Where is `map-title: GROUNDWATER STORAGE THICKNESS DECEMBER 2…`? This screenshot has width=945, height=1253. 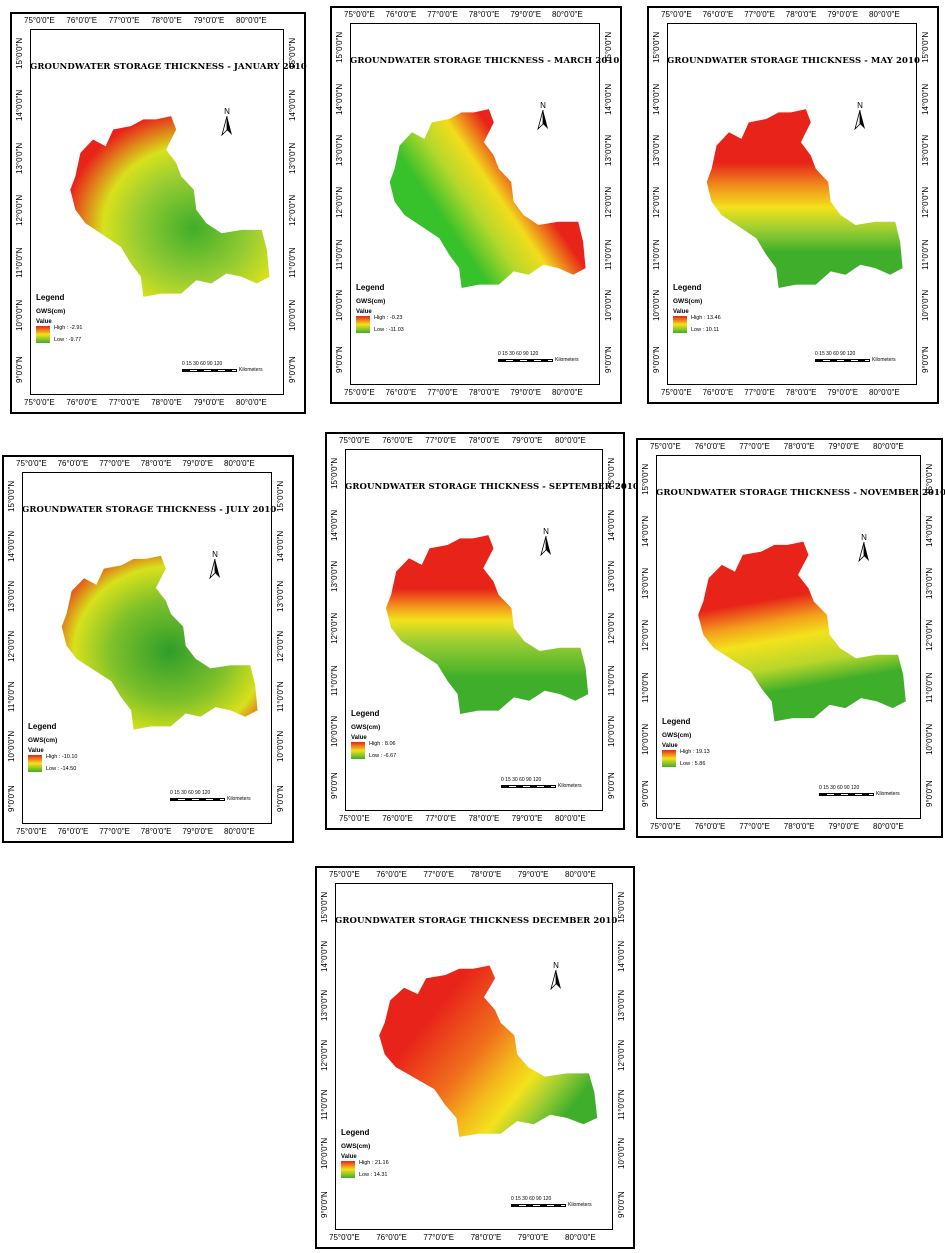 map-title: GROUNDWATER STORAGE THICKNESS DECEMBER 2… is located at coordinates (476, 921).